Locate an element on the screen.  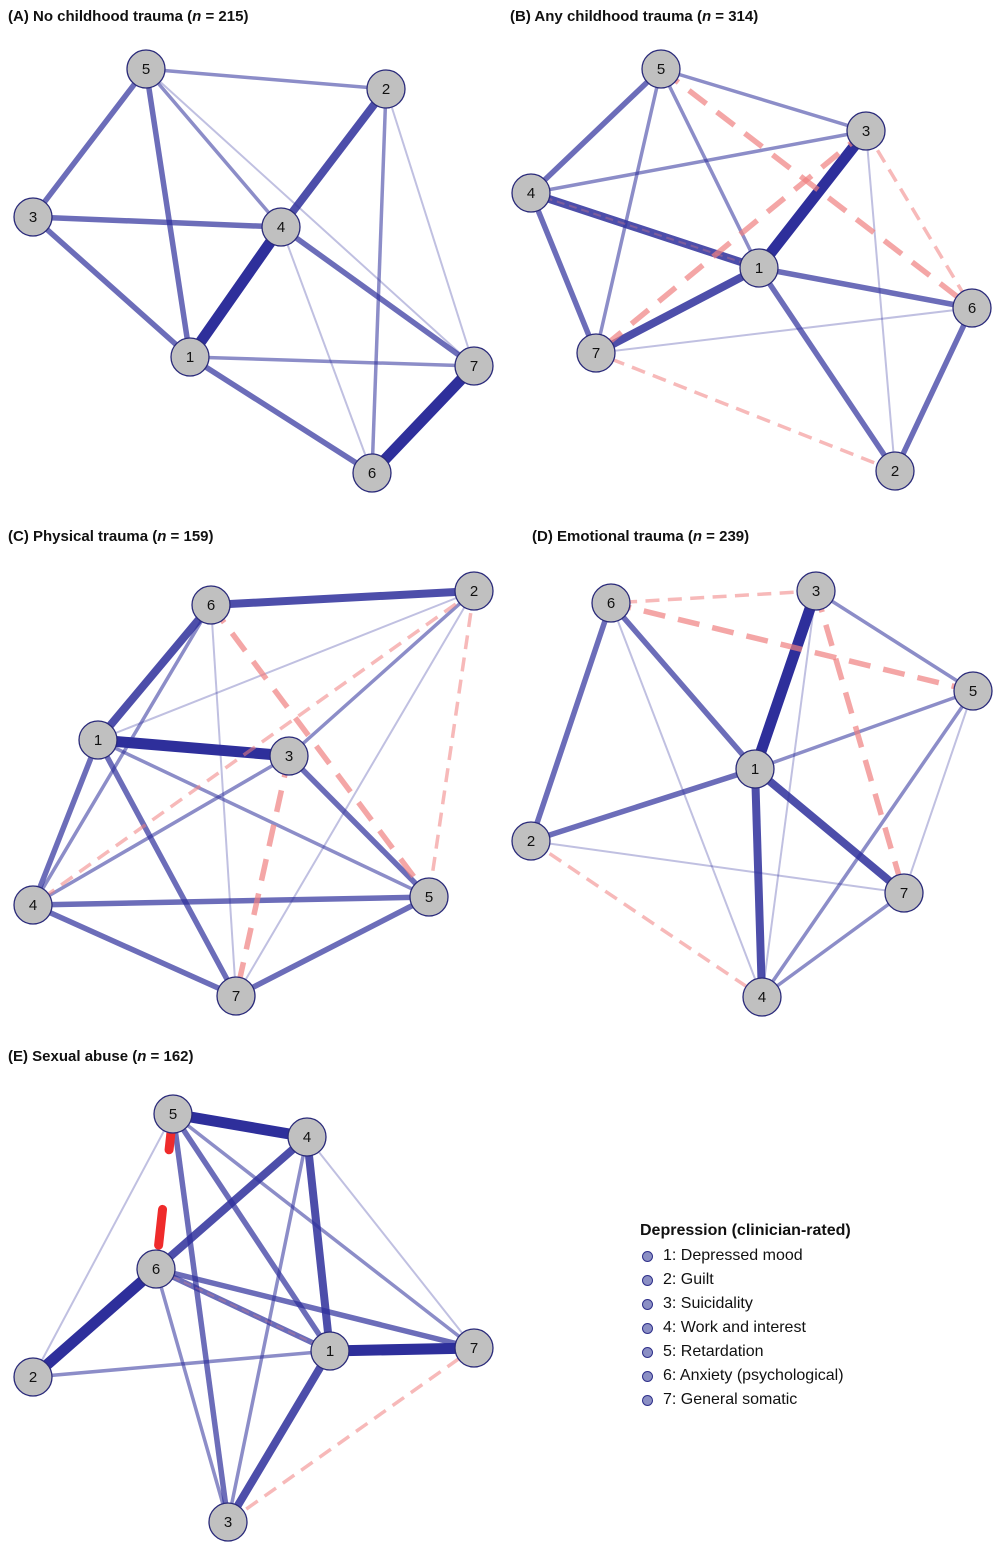
network-c: 1234 567 is located at coordinates (253, 793).